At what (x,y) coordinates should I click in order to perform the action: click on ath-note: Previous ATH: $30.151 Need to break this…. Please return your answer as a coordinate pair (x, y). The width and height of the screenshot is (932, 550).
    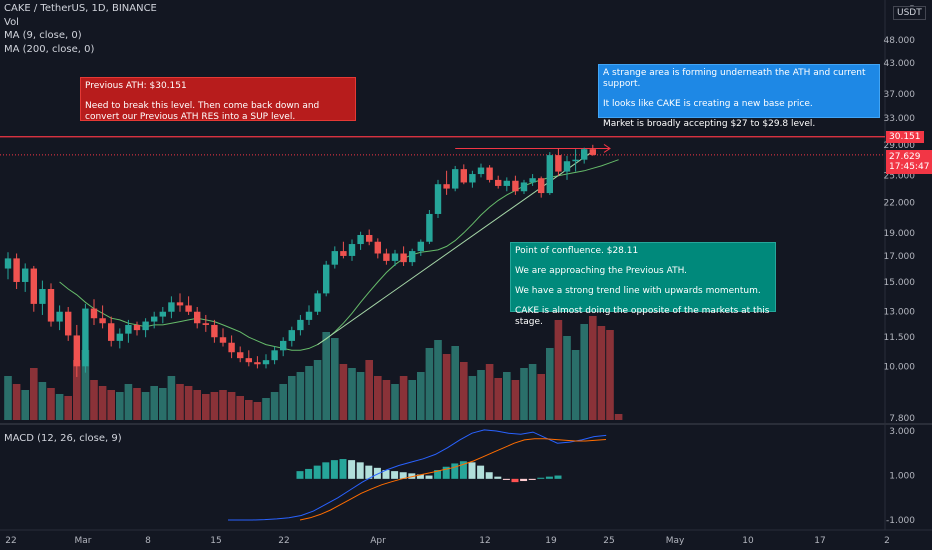
    Looking at the image, I should click on (218, 99).